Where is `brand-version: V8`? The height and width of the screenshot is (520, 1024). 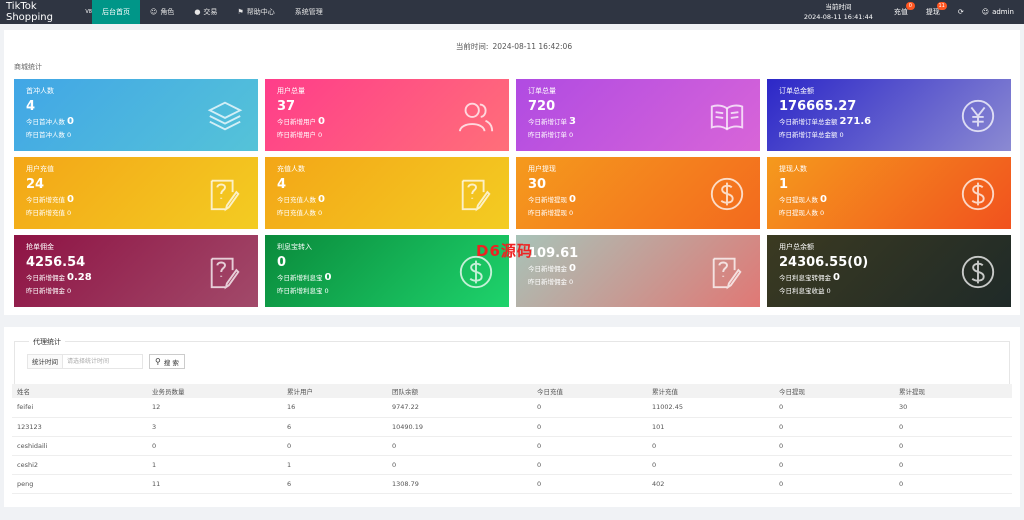
brand-version: V8 is located at coordinates (88, 12).